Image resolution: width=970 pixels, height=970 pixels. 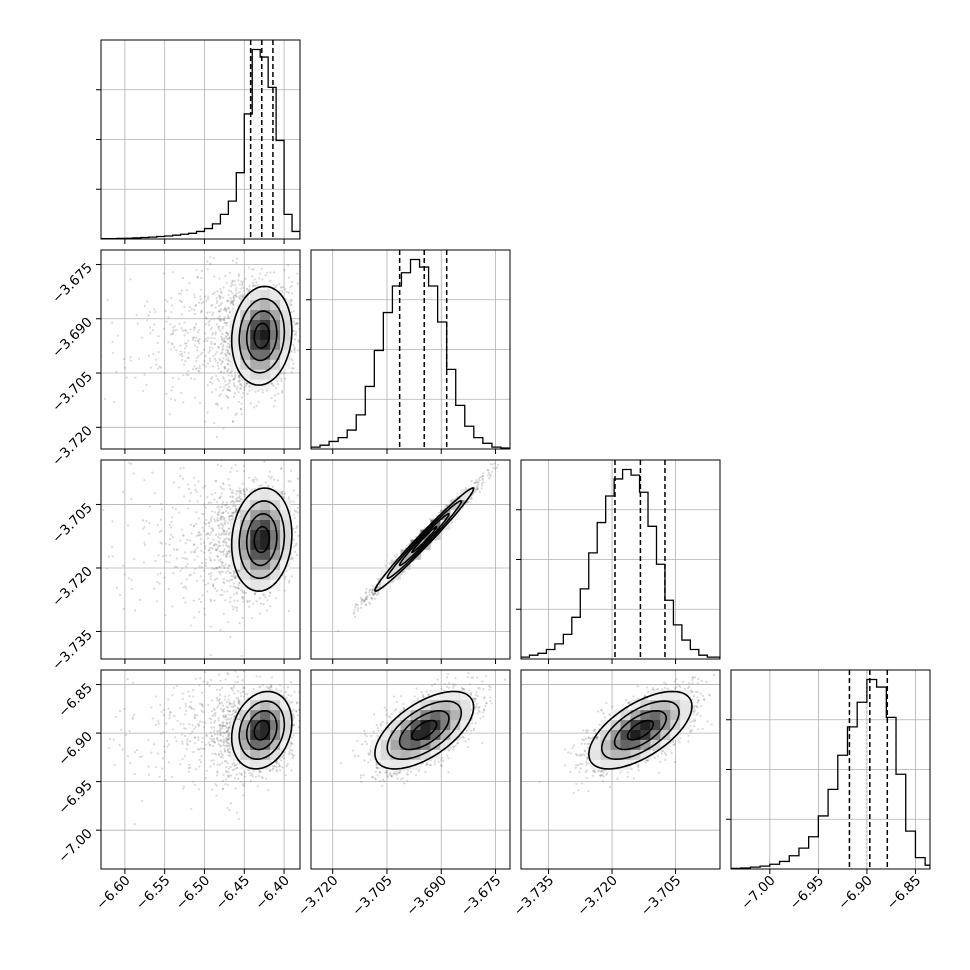 I want to click on x-tick-label-p2: −3.690, so click(x=426, y=896).